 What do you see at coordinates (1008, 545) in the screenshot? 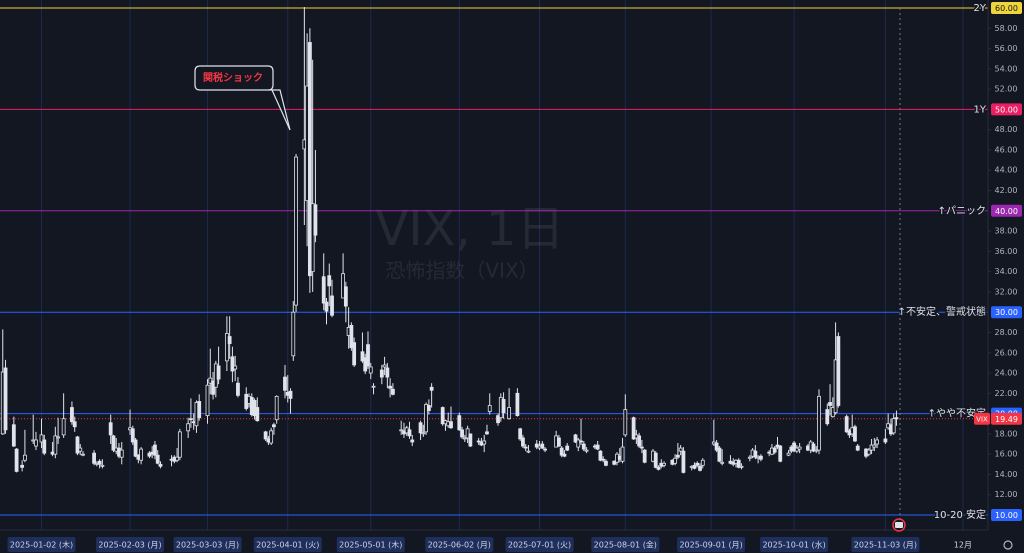
I see `settings-icon` at bounding box center [1008, 545].